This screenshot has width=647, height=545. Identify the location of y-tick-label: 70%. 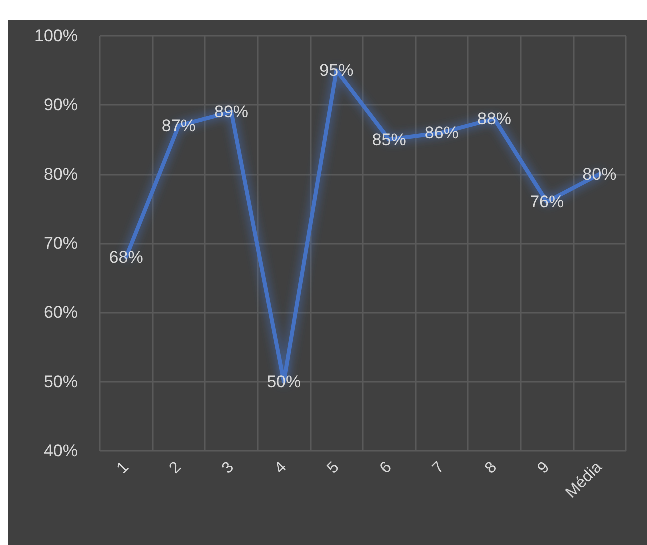
(61, 243).